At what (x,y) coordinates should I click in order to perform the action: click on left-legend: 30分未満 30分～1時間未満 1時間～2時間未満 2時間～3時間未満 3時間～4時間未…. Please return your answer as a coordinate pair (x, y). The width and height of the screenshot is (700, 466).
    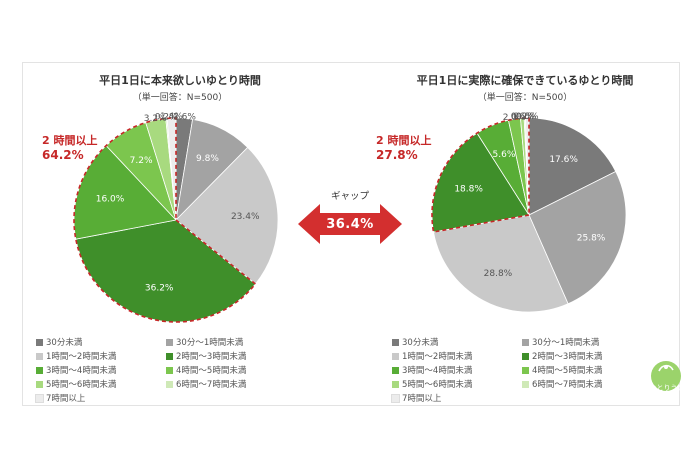
    Looking at the image, I should click on (165, 370).